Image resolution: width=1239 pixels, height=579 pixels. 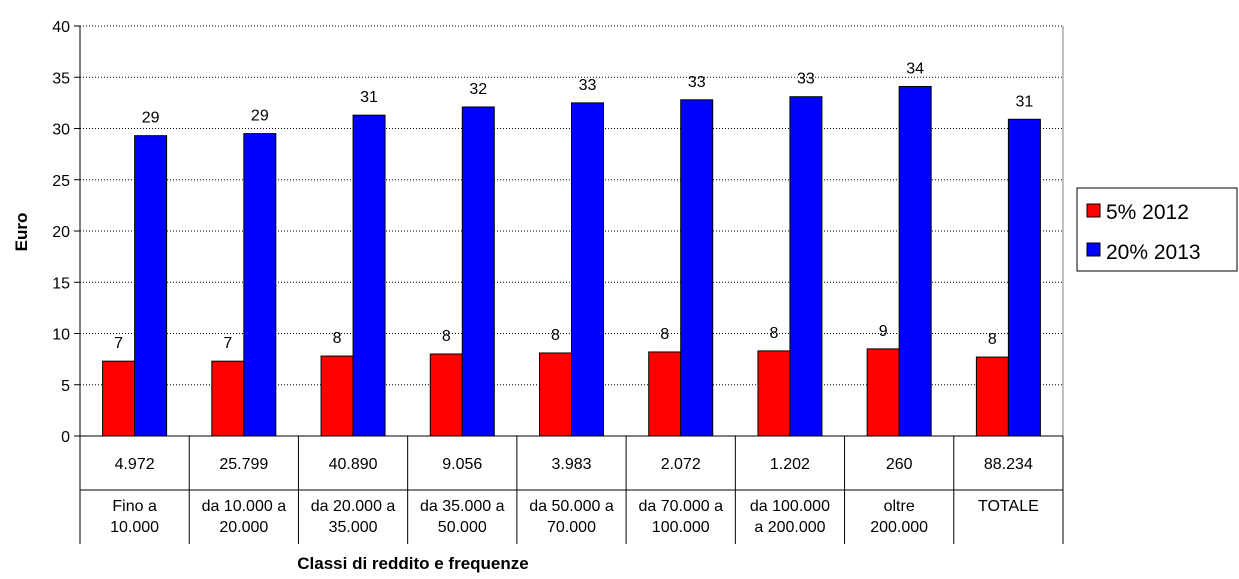 I want to click on category-label: da 100.000, so click(x=790, y=506).